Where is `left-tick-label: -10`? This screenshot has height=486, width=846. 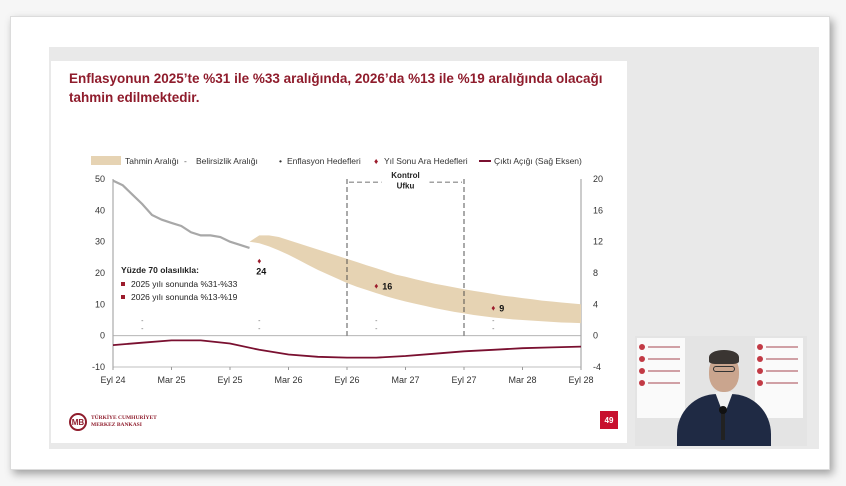
left-tick-label: -10 is located at coordinates (98, 367).